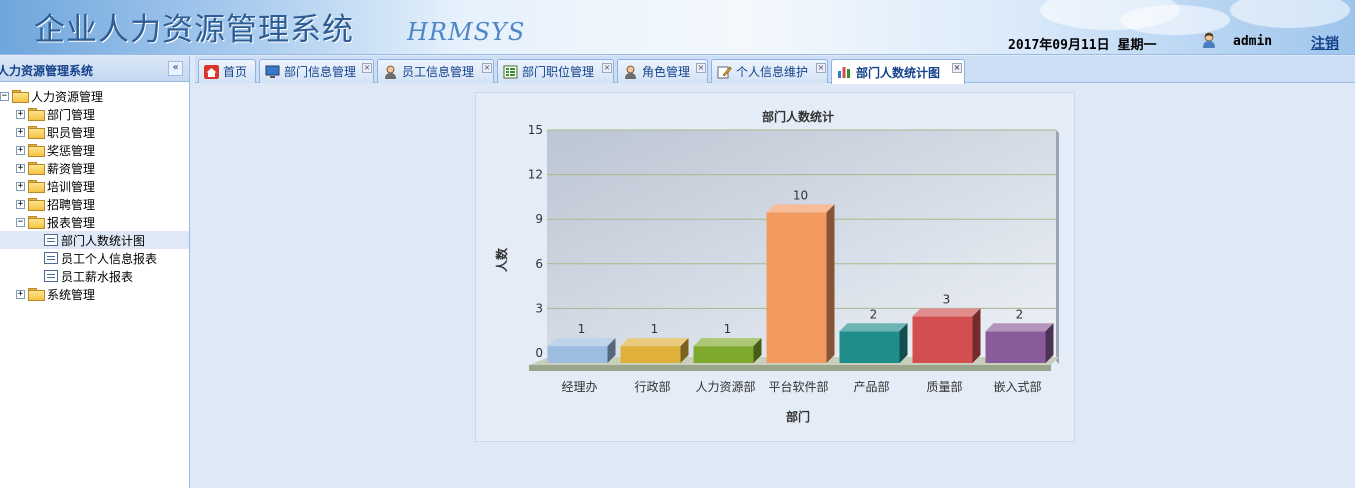  I want to click on tree-leaf-staff-report: 员工个人信息报表, so click(100, 258).